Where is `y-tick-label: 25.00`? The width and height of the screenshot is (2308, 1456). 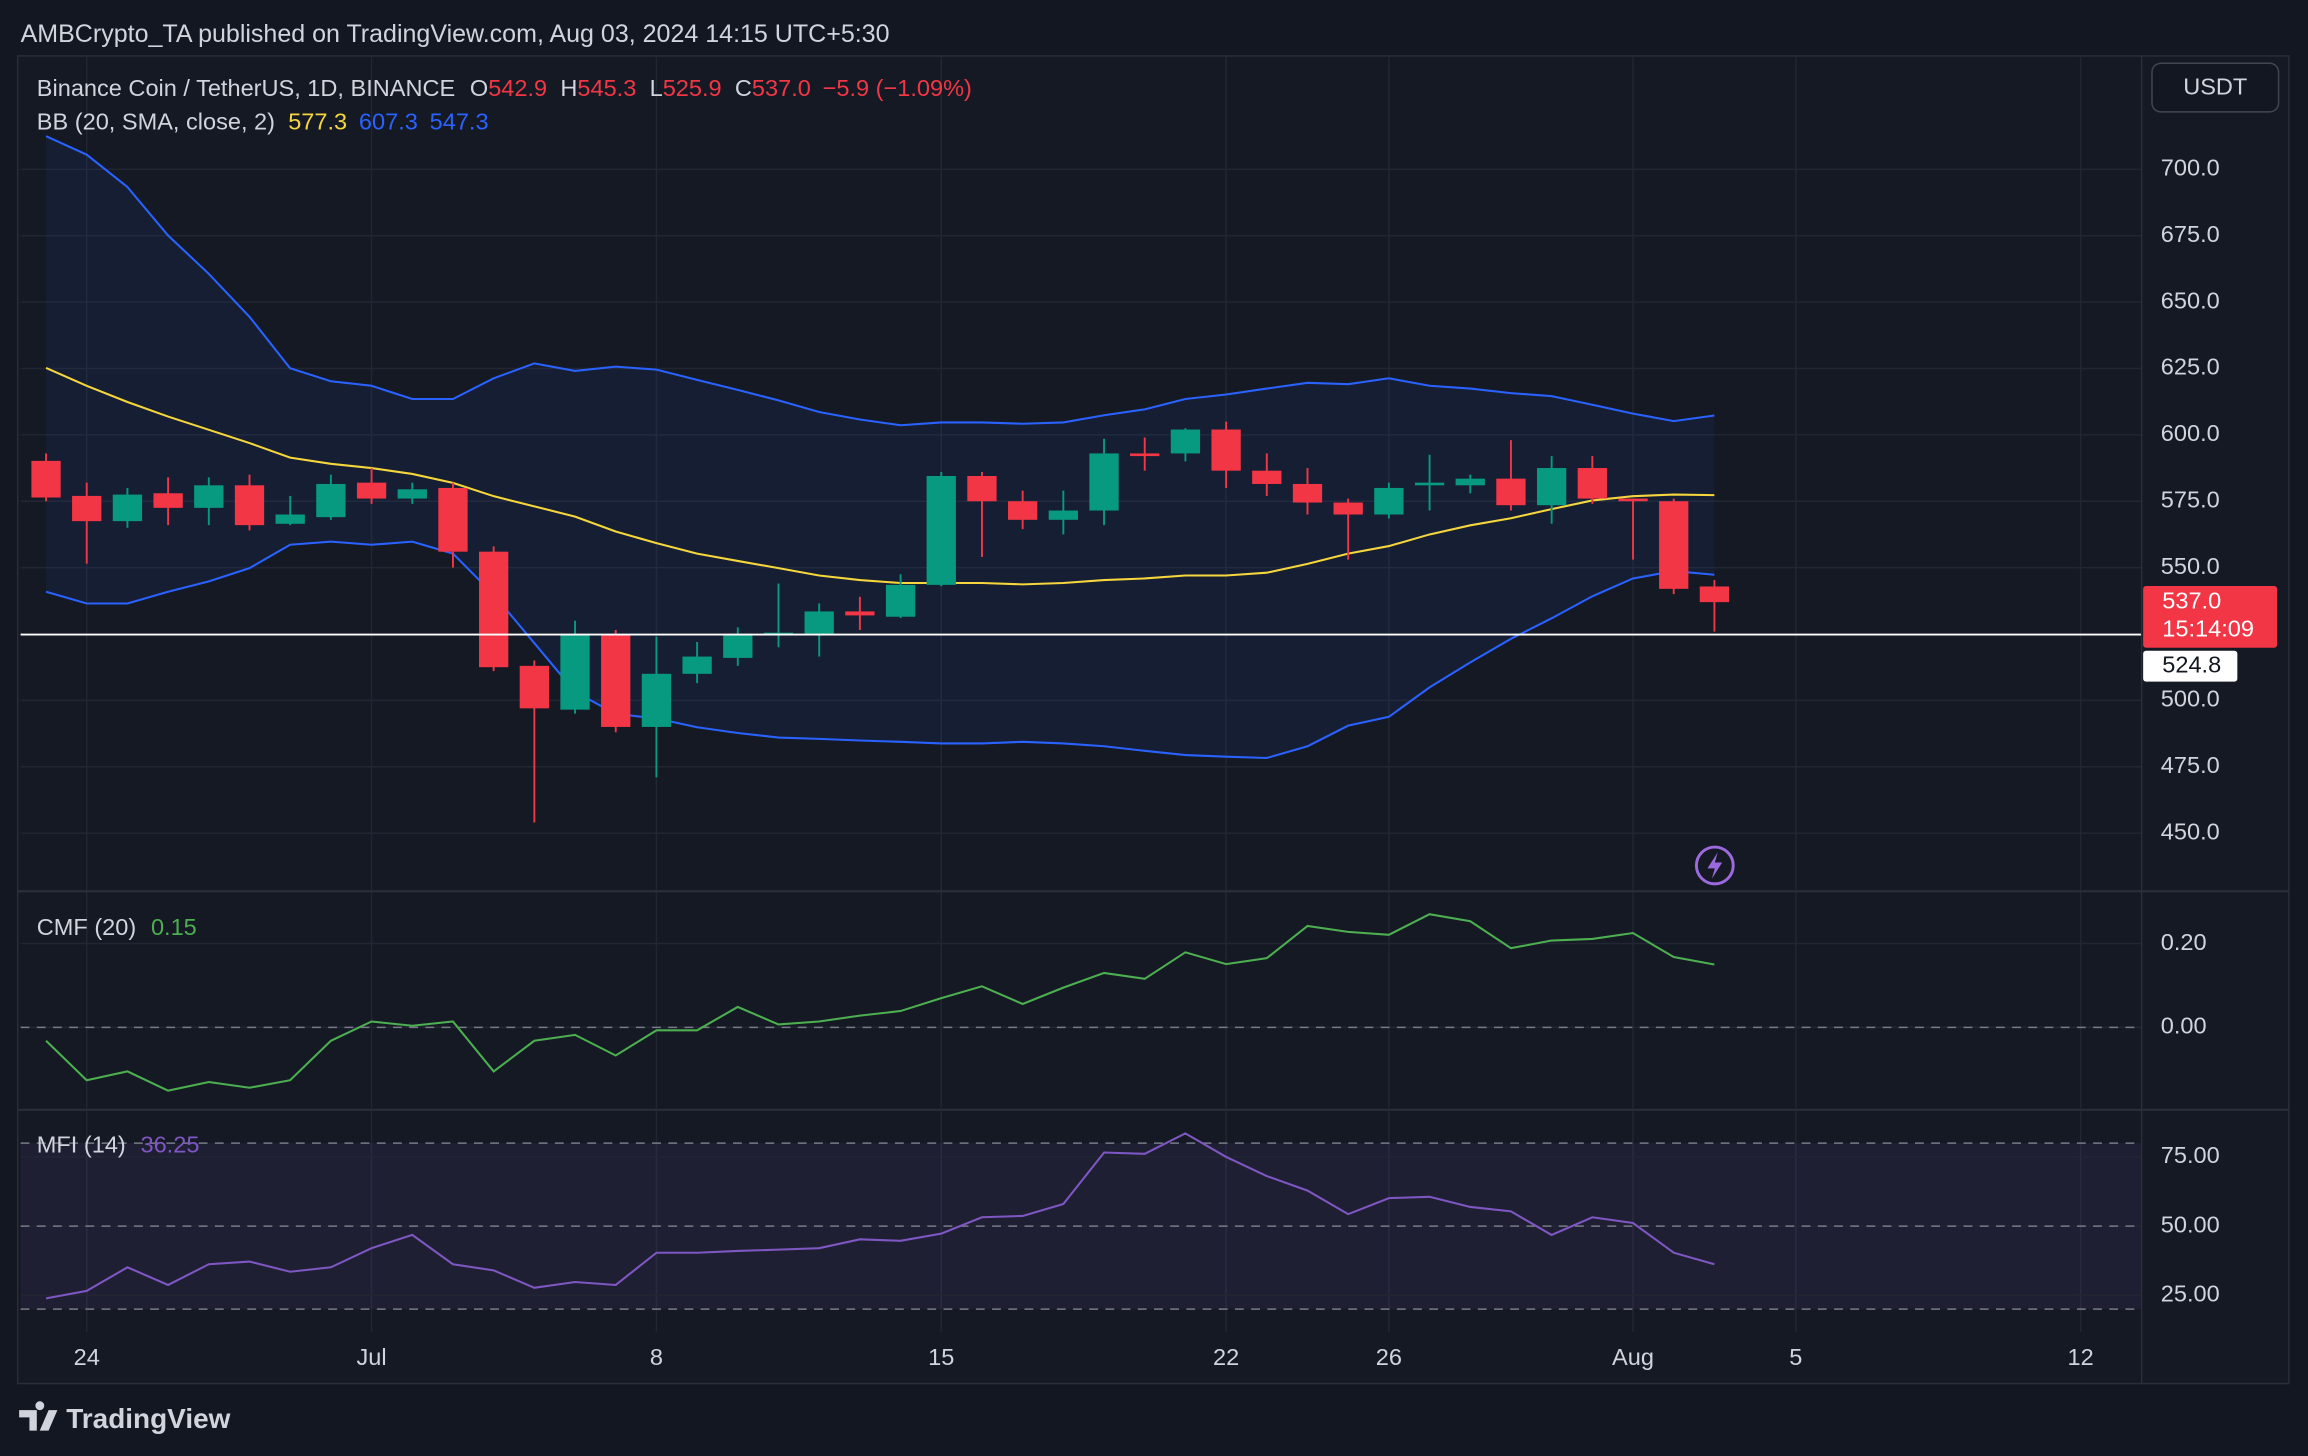
y-tick-label: 25.00 is located at coordinates (2190, 1293).